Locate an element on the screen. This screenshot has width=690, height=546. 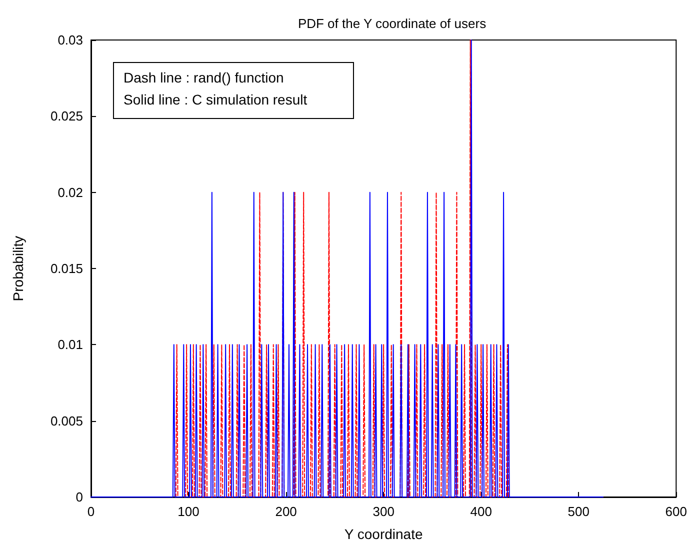
x-tick-label: 400 is located at coordinates (481, 511).